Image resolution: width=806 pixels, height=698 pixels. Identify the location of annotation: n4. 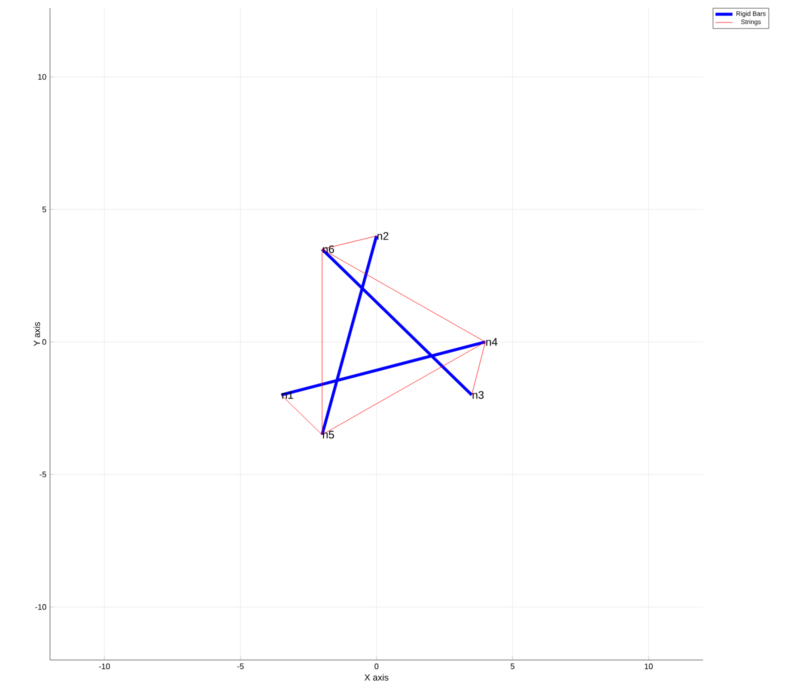
(492, 342).